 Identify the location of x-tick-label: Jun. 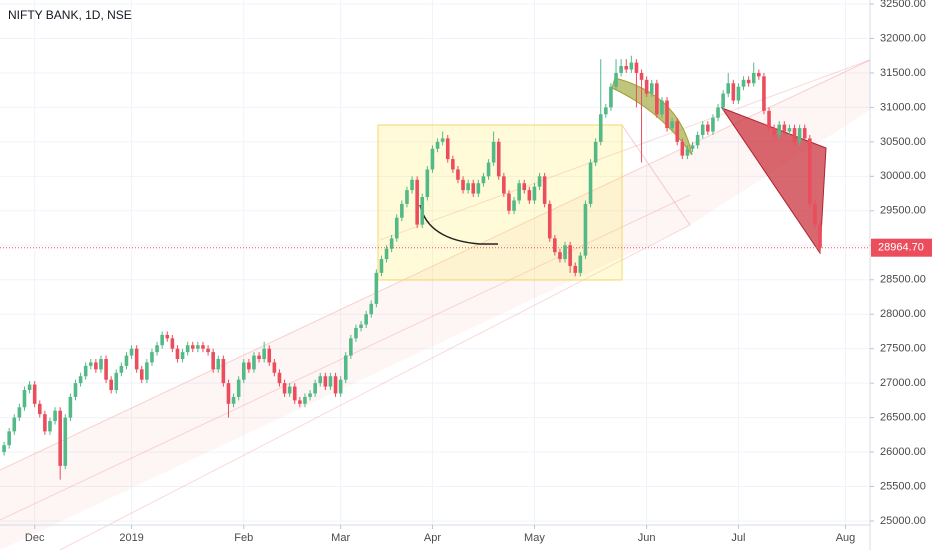
(647, 538).